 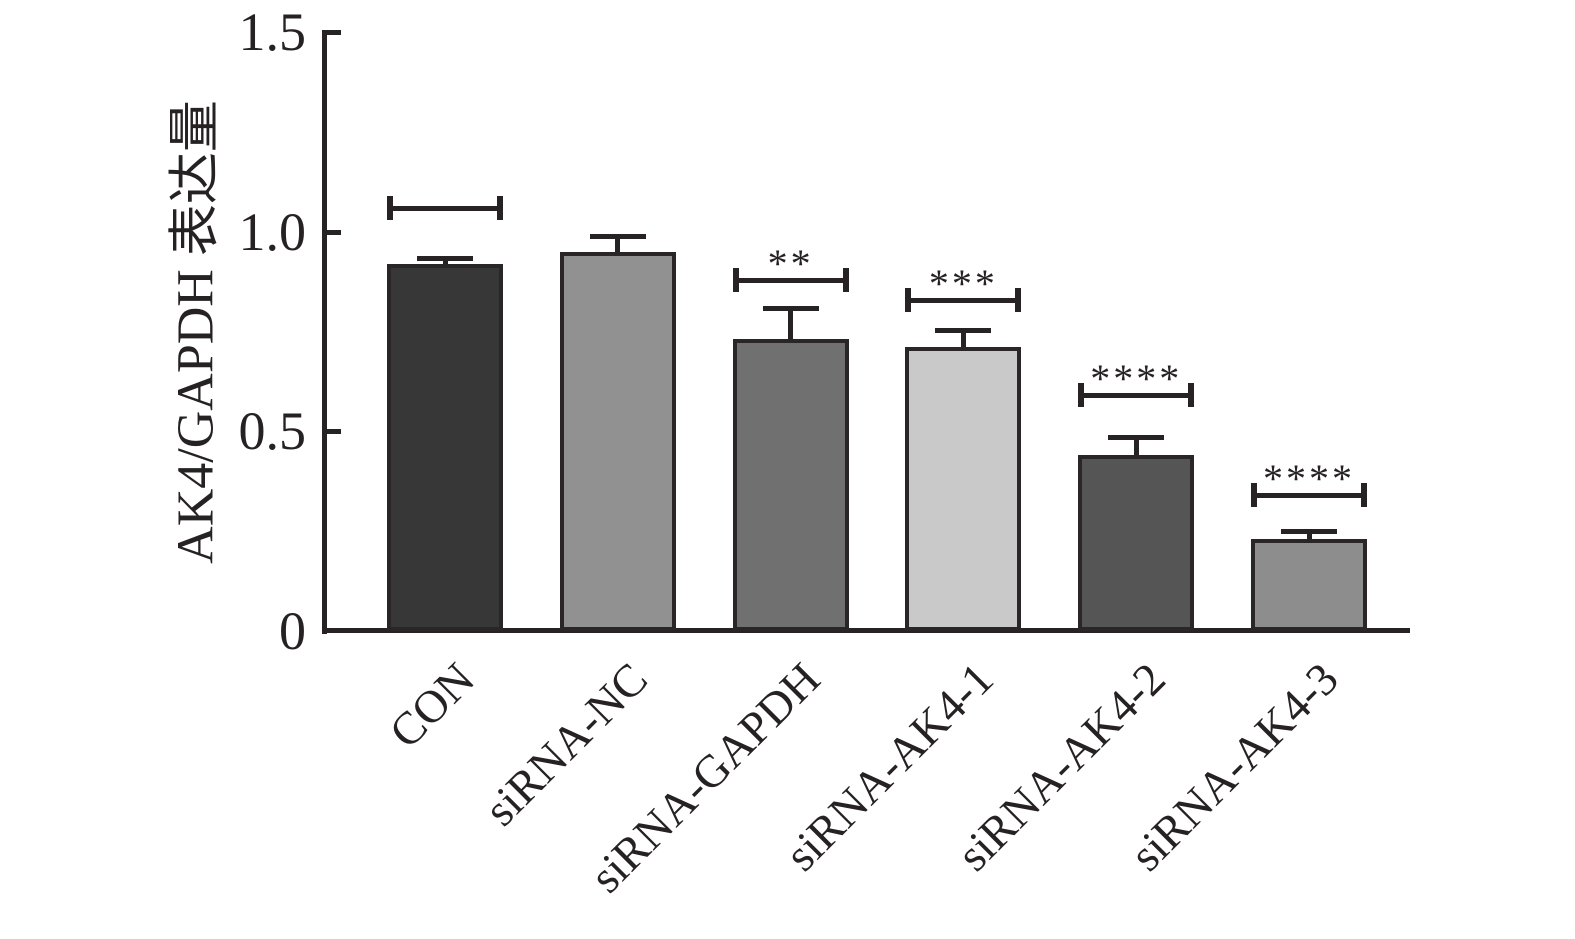 What do you see at coordinates (790, 485) in the screenshot?
I see `bar-sirna-gapdh` at bounding box center [790, 485].